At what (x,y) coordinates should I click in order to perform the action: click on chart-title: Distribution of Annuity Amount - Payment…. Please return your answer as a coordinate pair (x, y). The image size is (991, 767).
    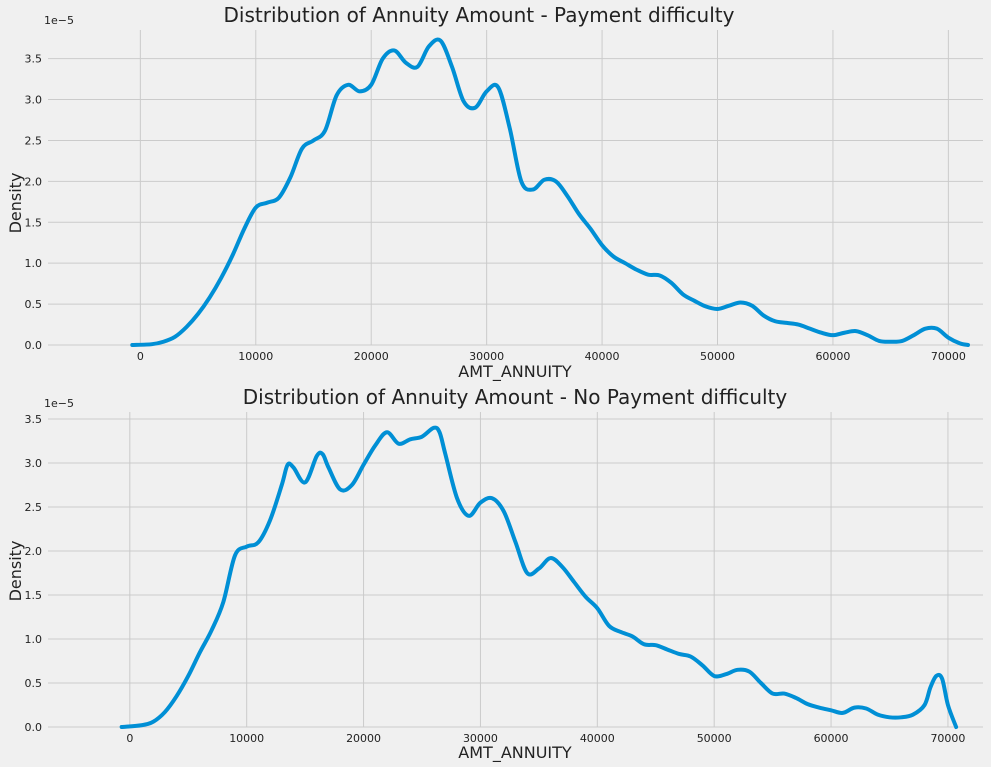
    Looking at the image, I should click on (479, 15).